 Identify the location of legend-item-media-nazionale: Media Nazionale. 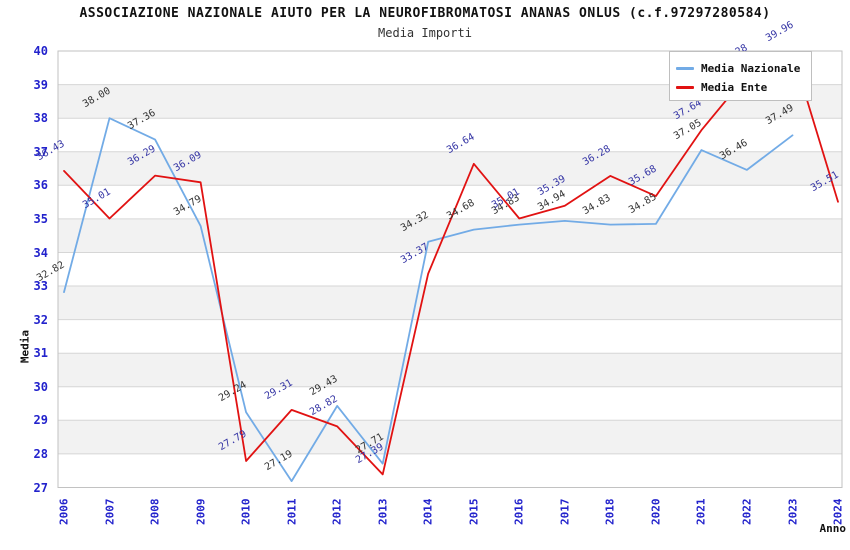
(743, 68).